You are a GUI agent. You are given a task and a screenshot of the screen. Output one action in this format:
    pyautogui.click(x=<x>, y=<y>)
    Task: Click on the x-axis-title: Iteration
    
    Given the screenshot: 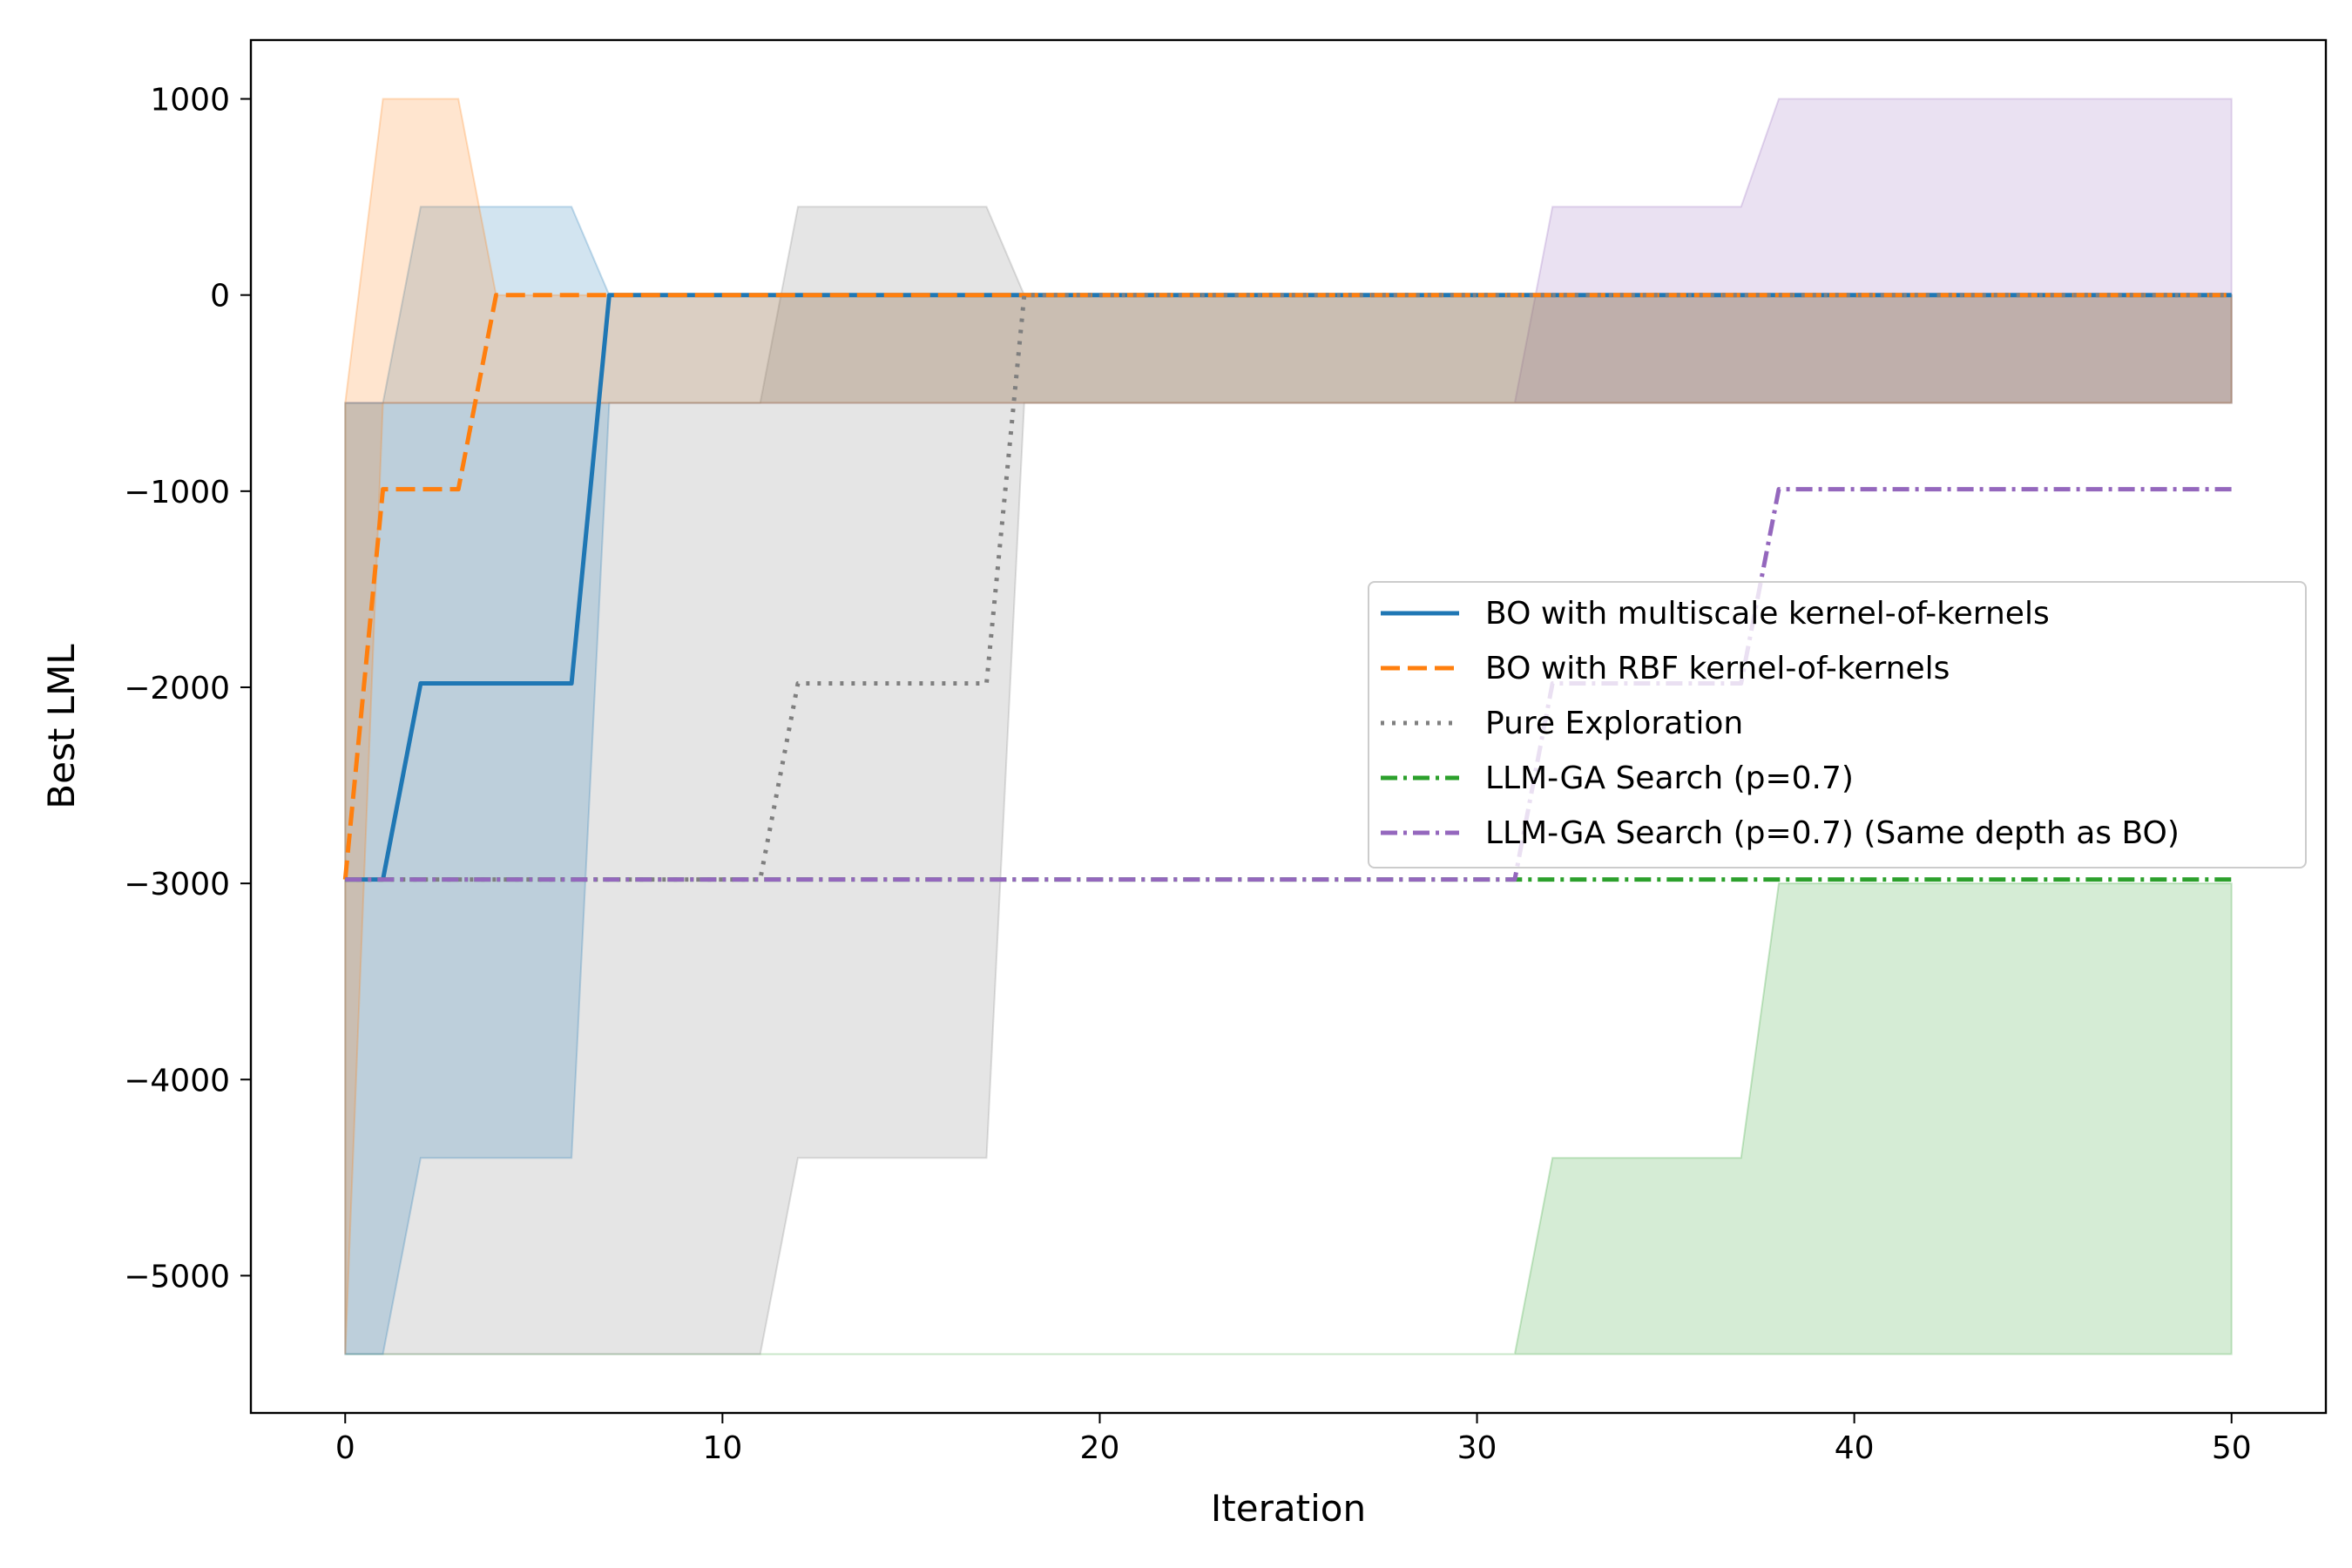 What is the action you would take?
    pyautogui.click(x=1289, y=1508)
    